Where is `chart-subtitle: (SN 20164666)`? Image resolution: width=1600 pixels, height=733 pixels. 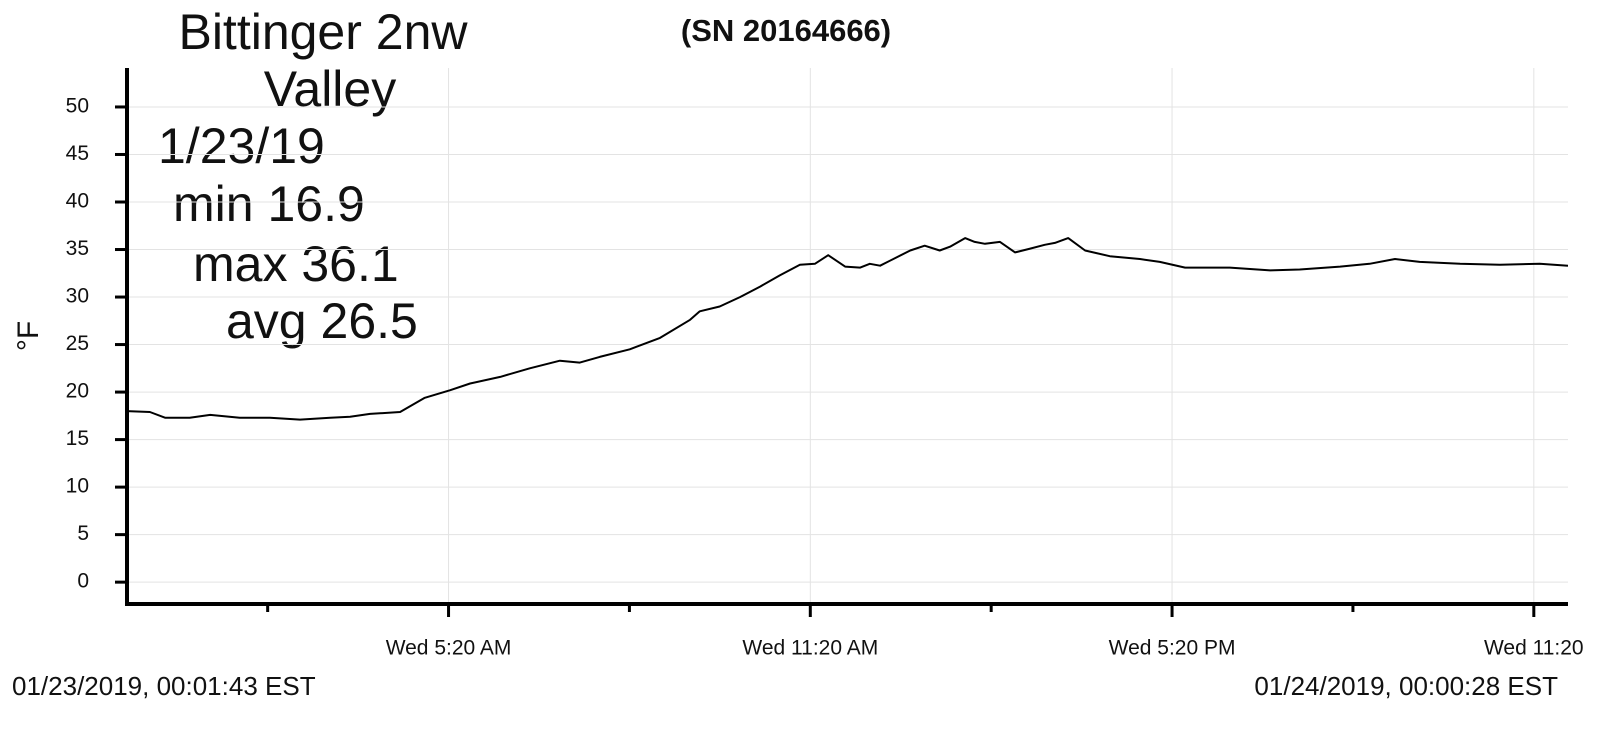
chart-subtitle: (SN 20164666) is located at coordinates (786, 30).